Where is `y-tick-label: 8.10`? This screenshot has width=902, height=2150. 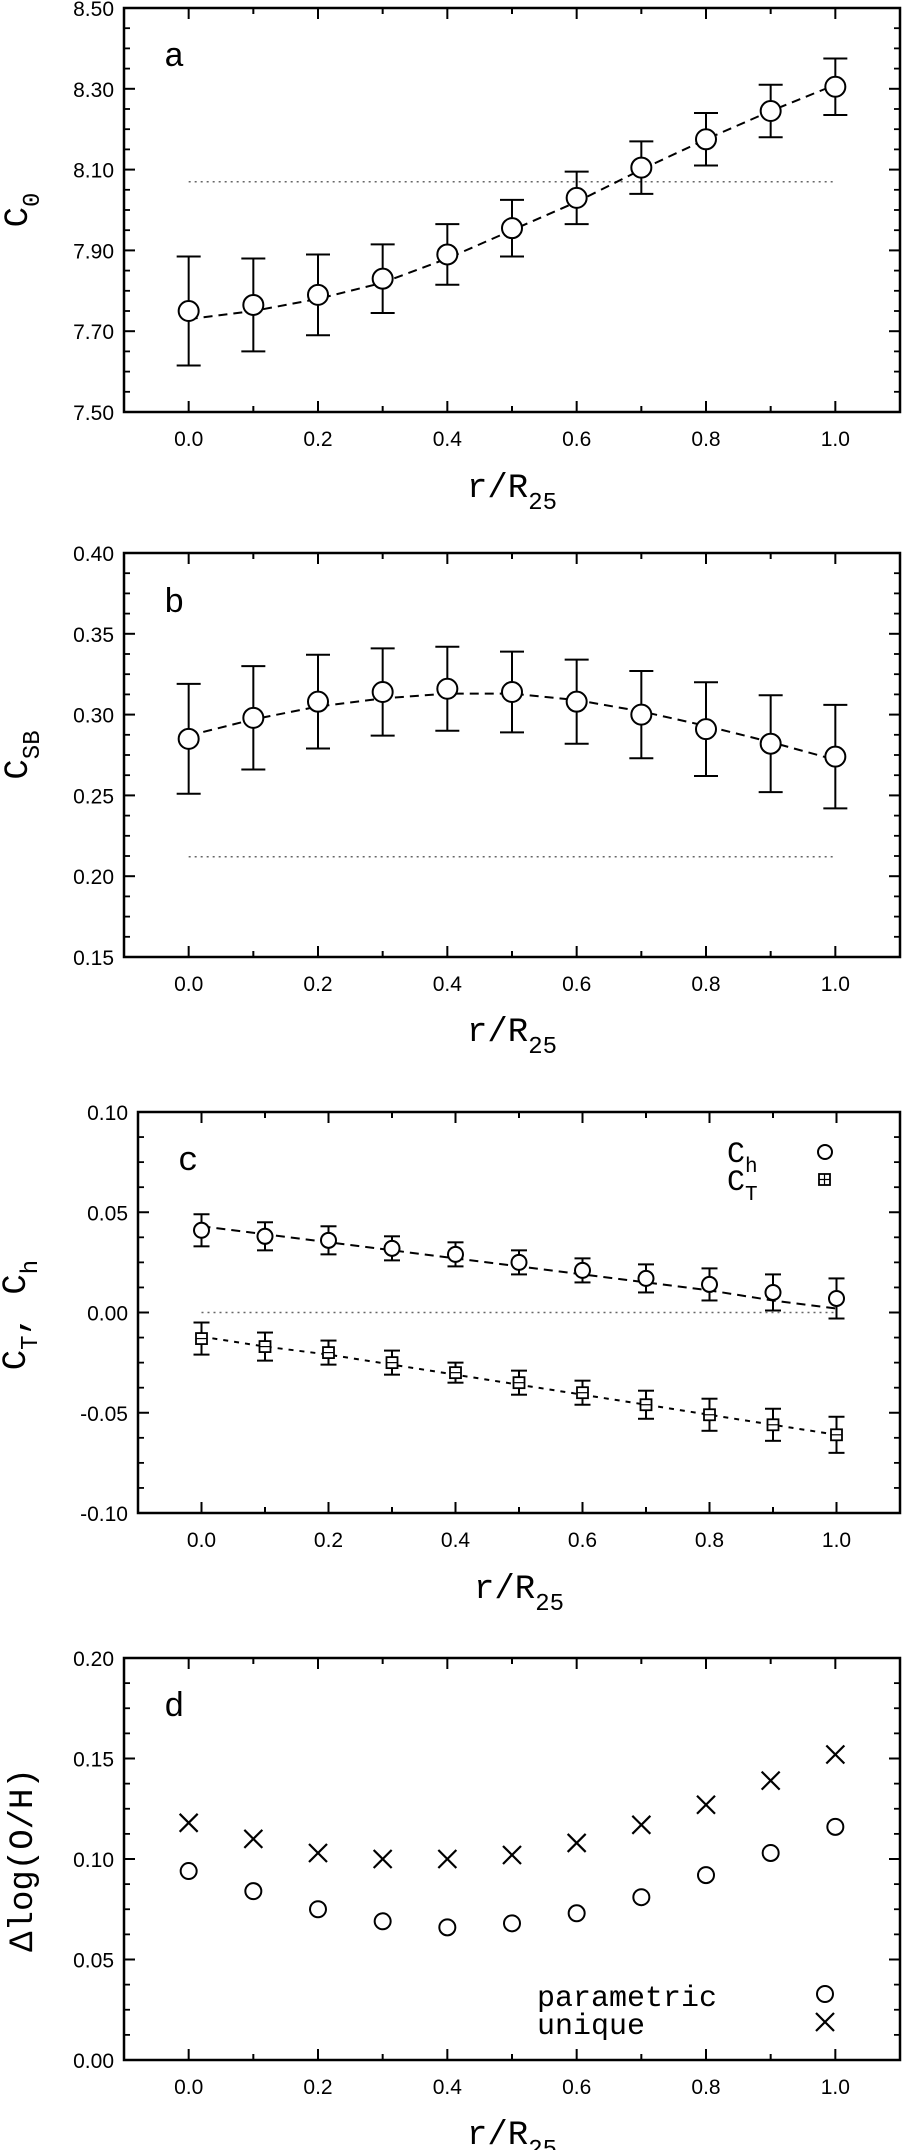 y-tick-label: 8.10 is located at coordinates (93, 171).